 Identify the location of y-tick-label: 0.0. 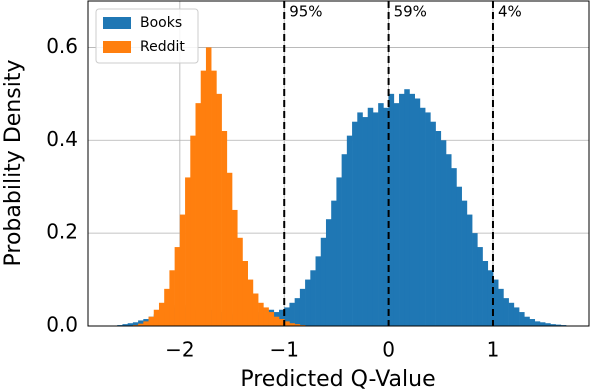
(62, 325).